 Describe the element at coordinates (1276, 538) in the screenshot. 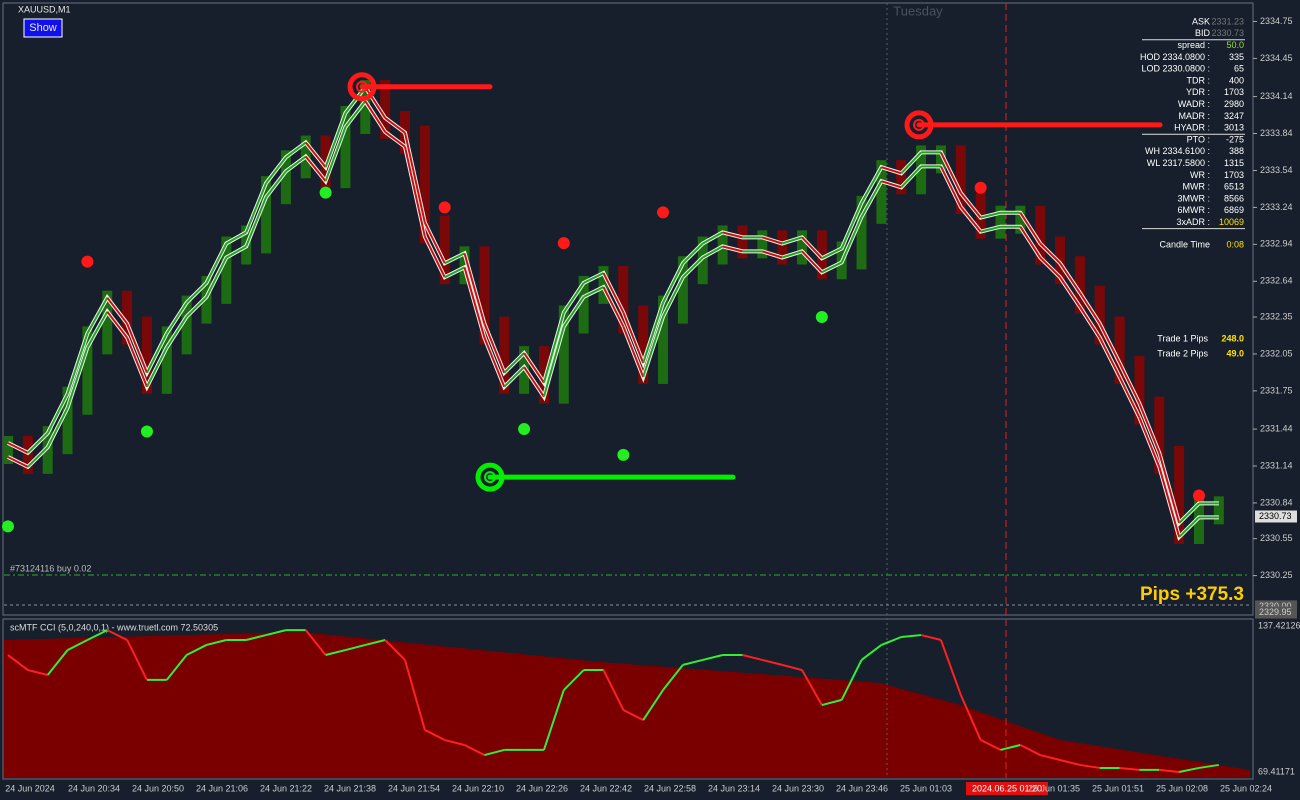

I see `y-tick-label: 2330.55` at that location.